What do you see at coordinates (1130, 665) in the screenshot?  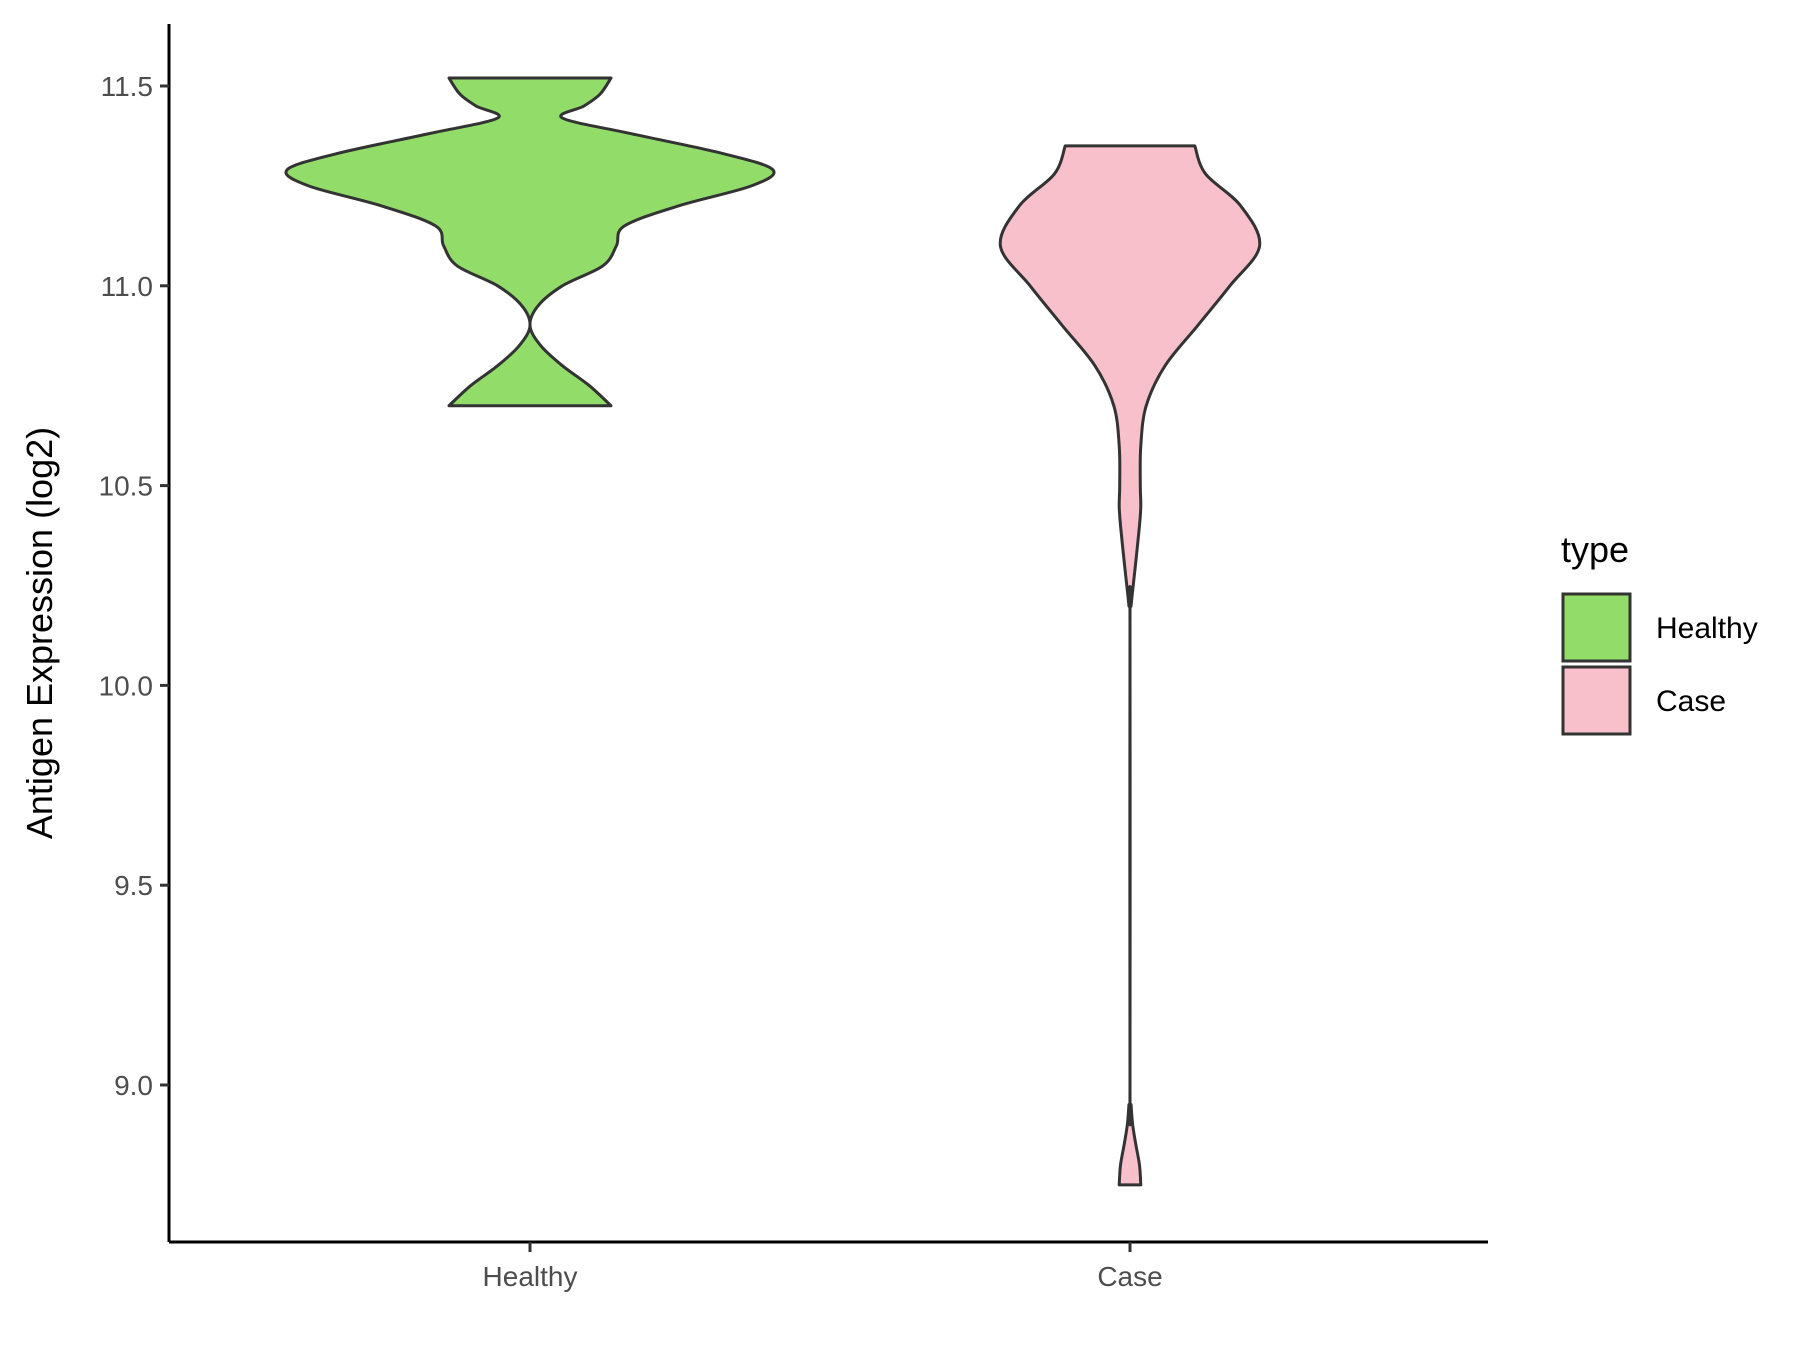 I see `violin-case` at bounding box center [1130, 665].